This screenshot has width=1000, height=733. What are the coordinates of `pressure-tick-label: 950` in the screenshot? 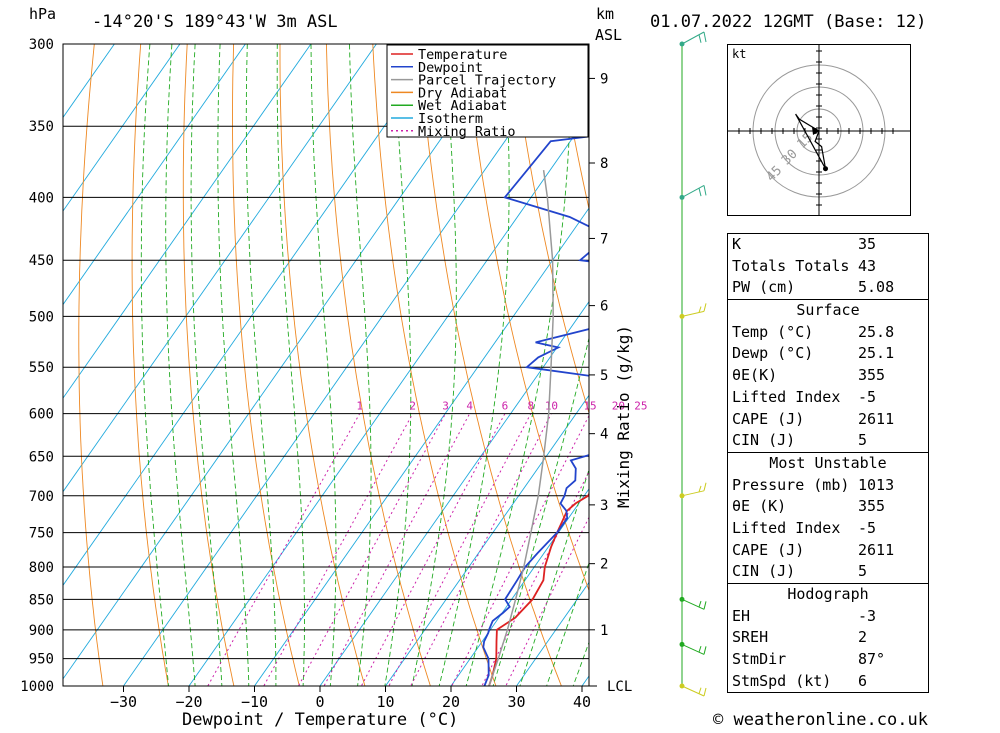 It's located at (41, 660).